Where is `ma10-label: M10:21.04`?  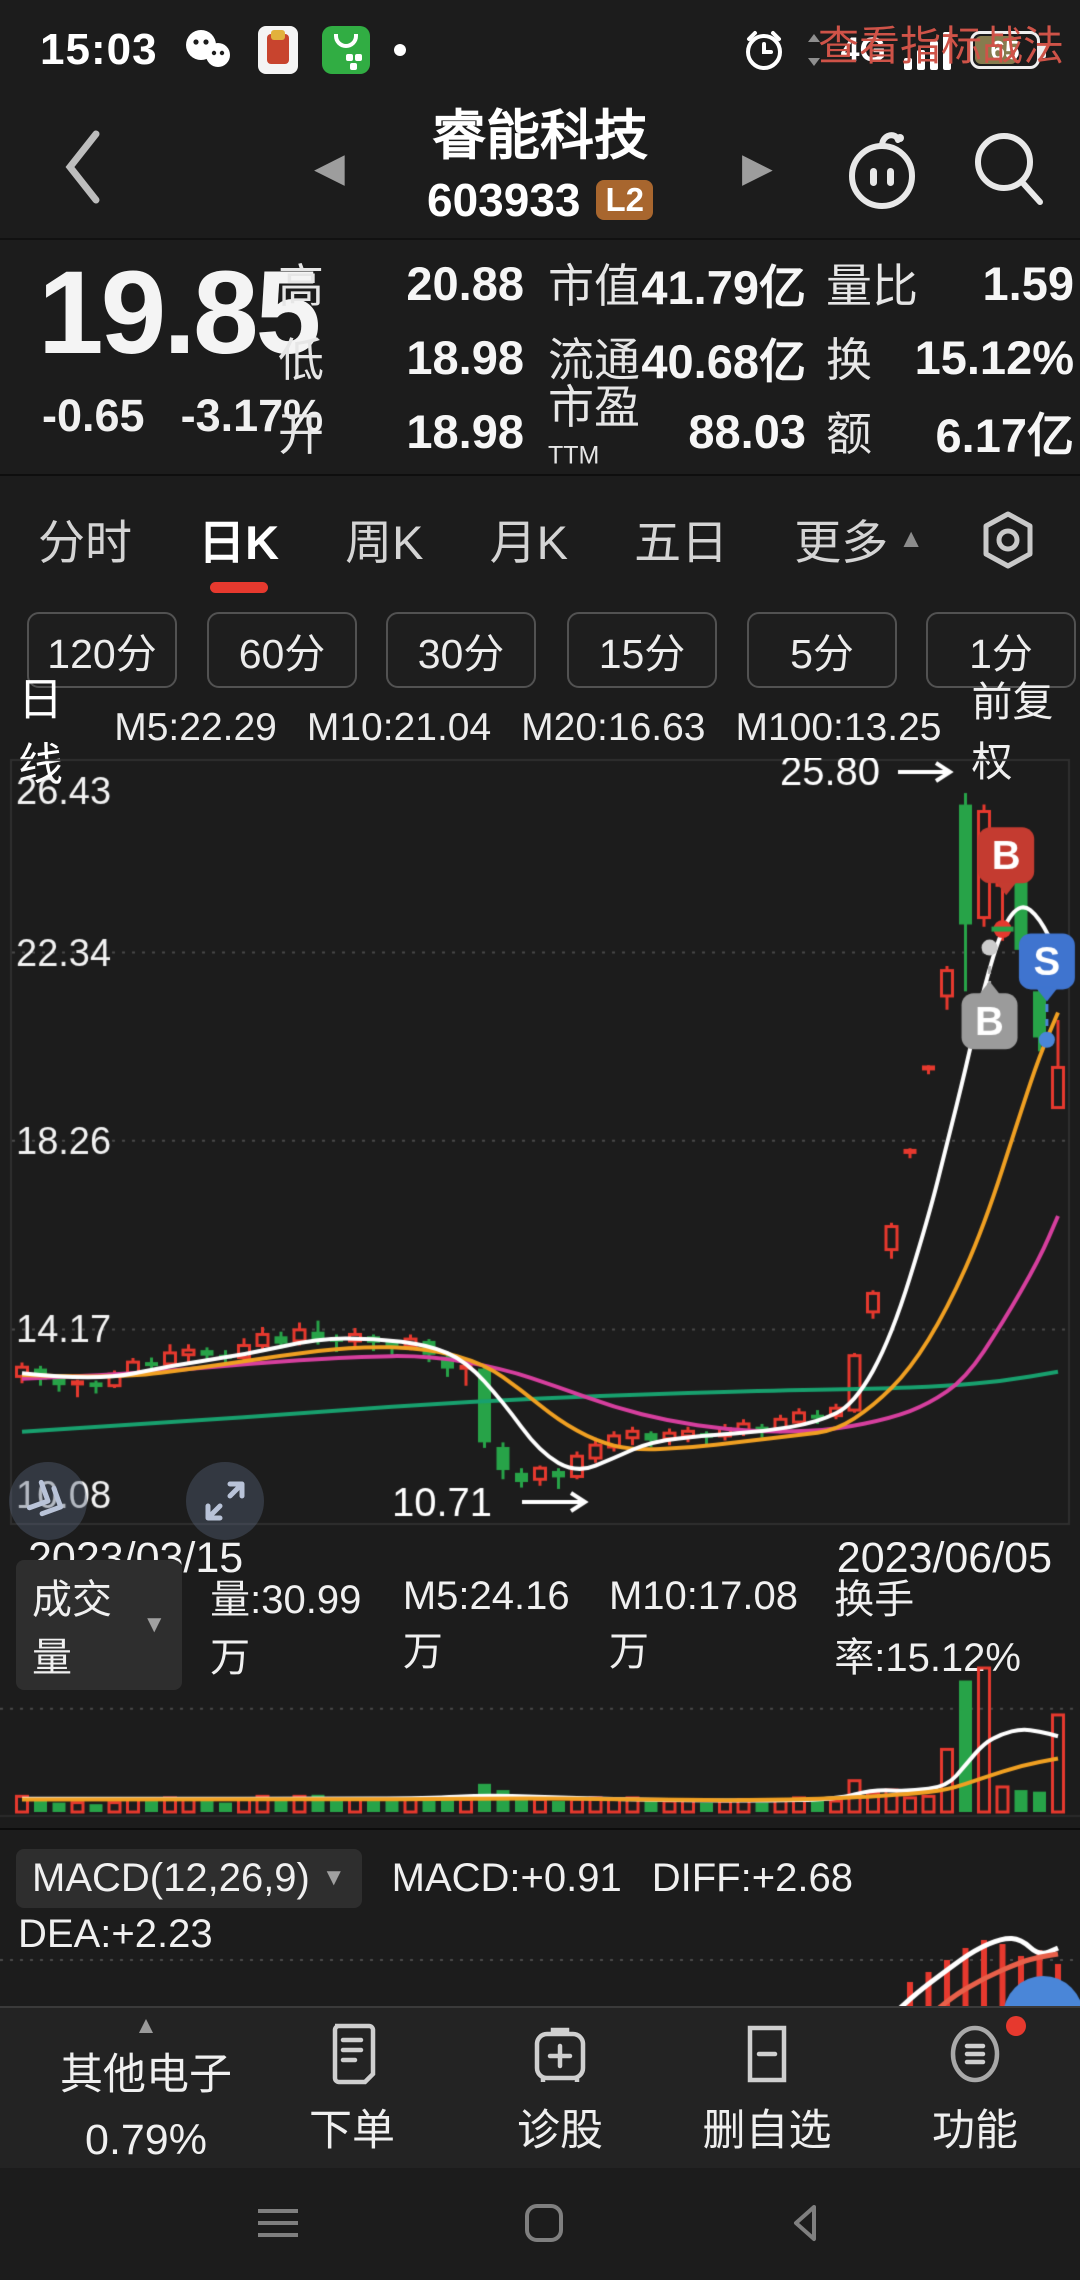
ma10-label: M10:21.04 is located at coordinates (399, 727).